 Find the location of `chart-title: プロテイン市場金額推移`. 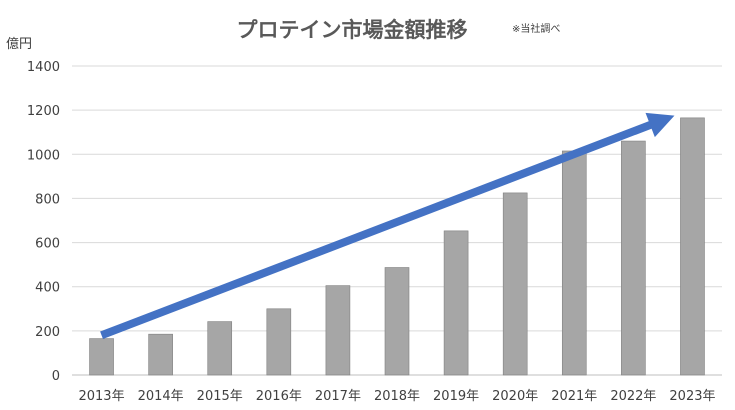

chart-title: プロテイン市場金額推移 is located at coordinates (352, 30).